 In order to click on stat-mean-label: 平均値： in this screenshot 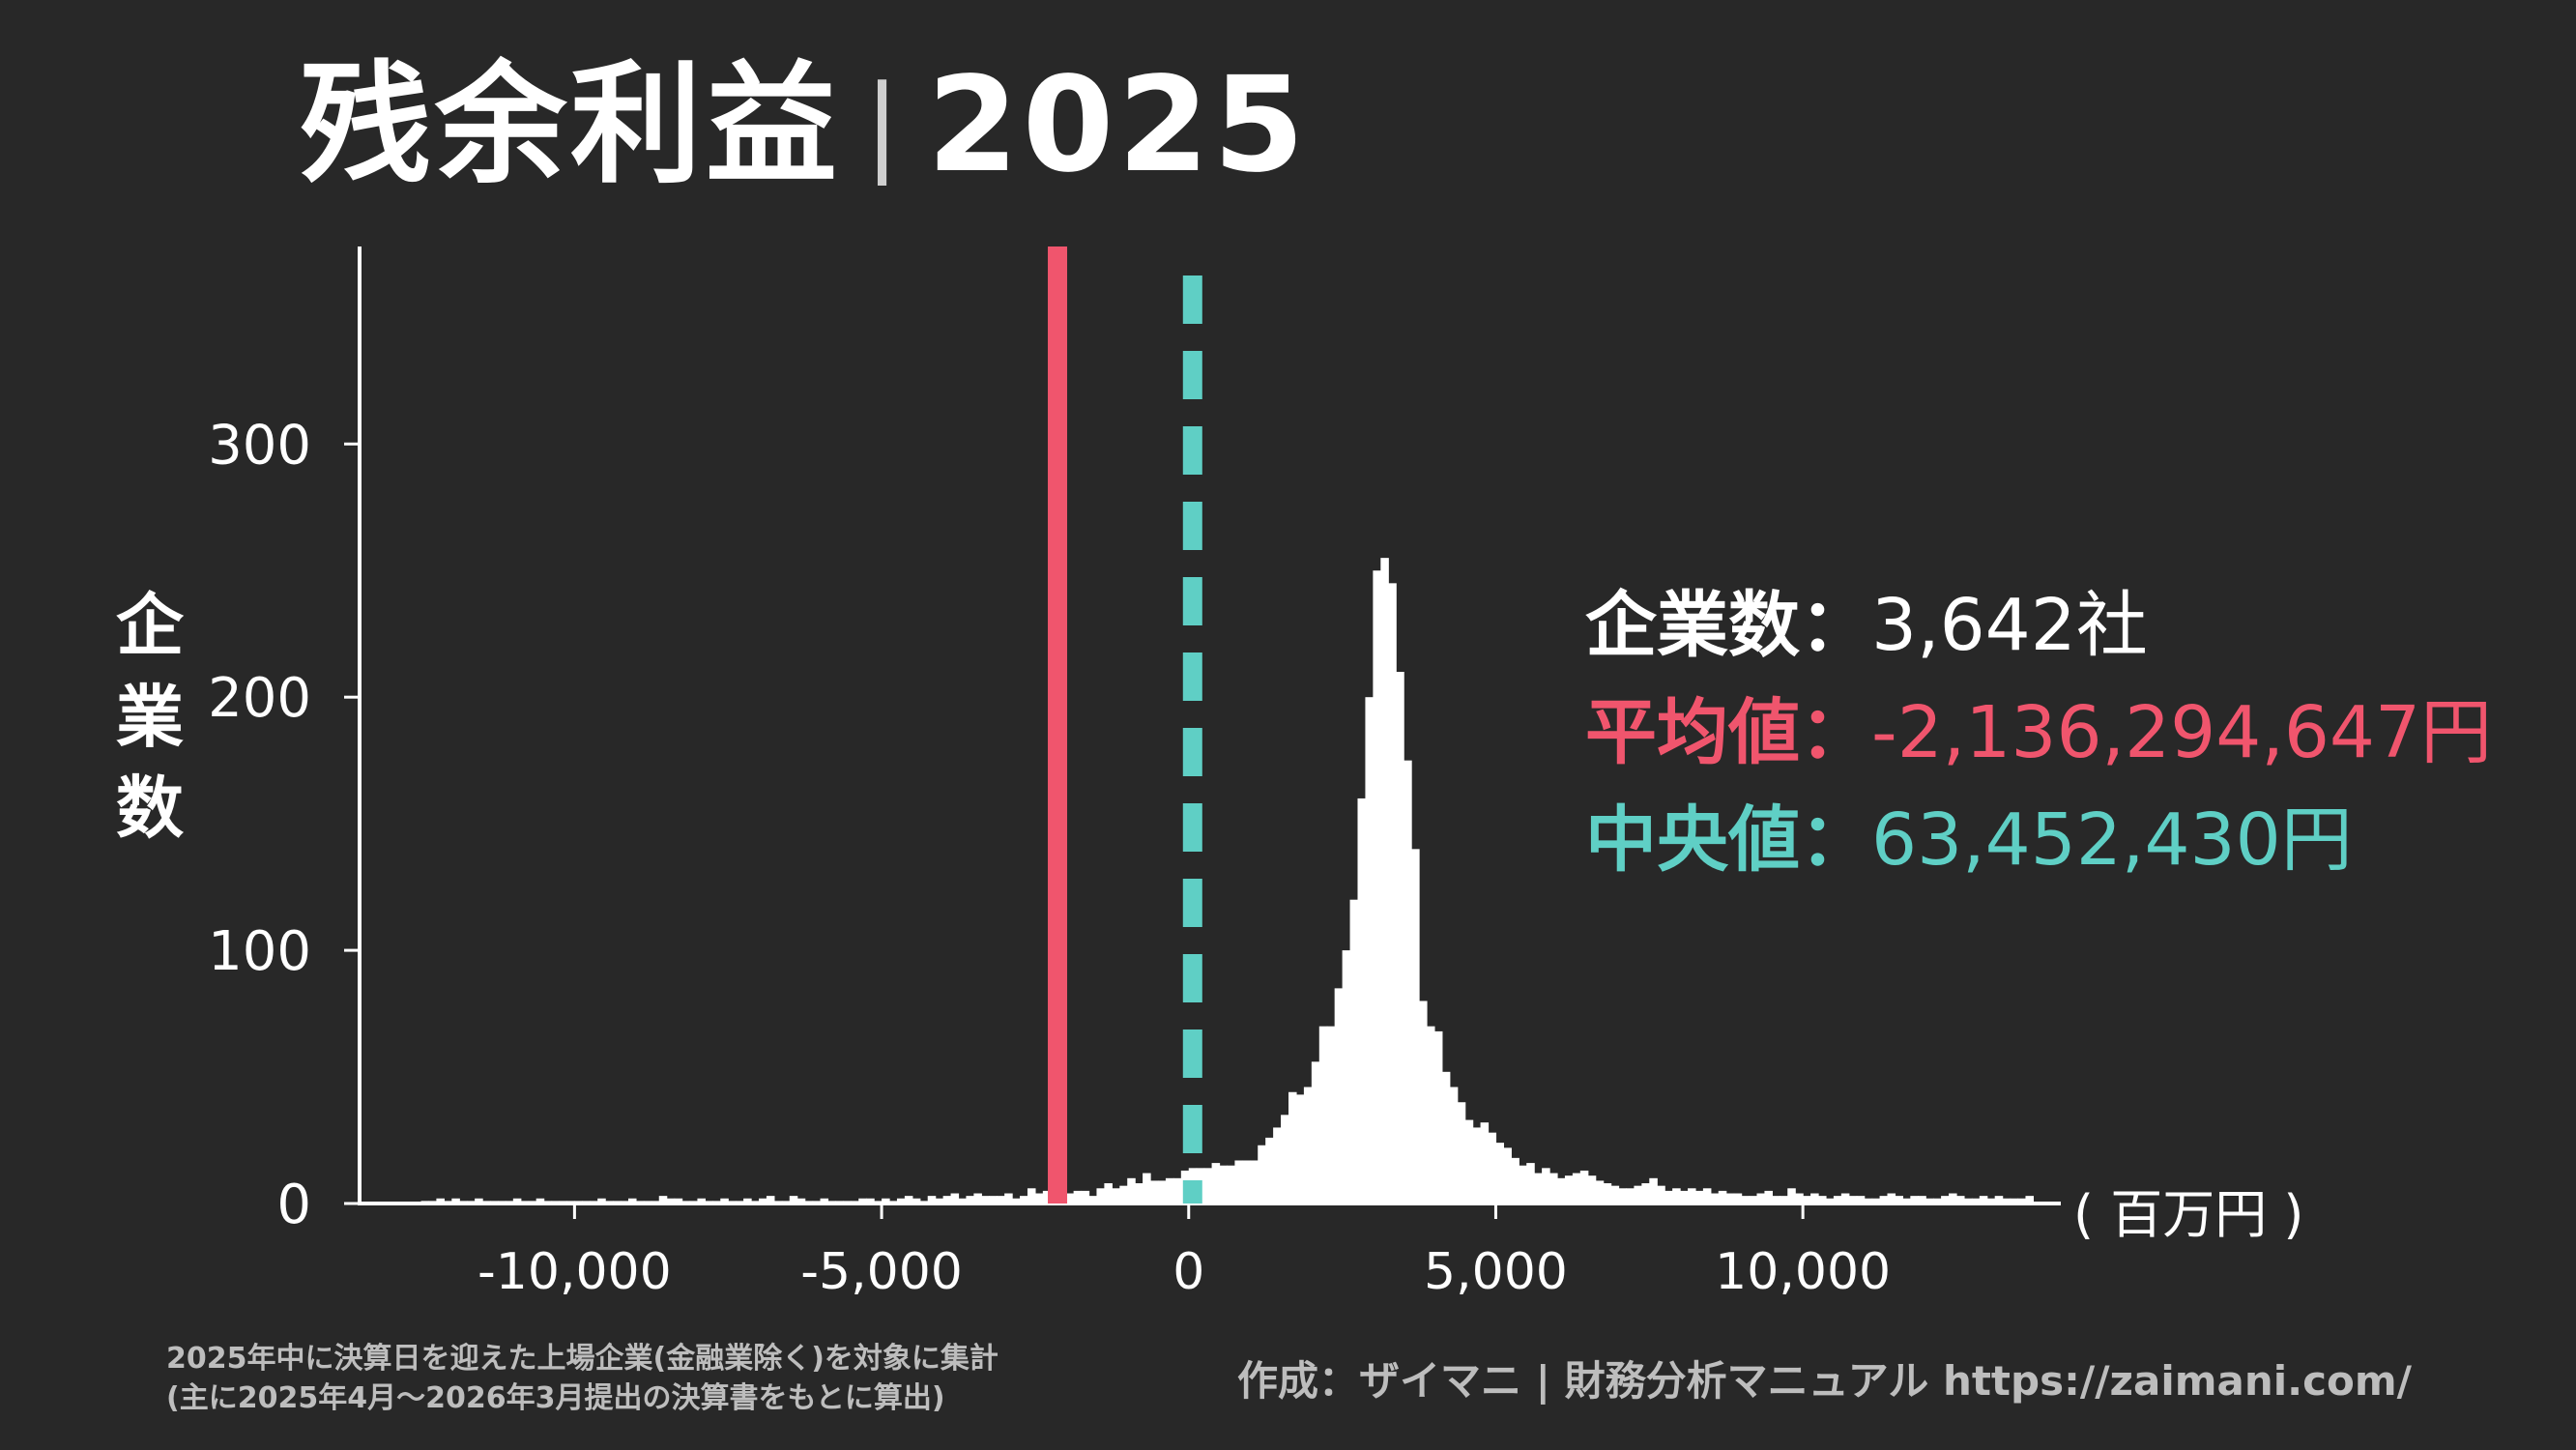, I will do `click(1728, 733)`.